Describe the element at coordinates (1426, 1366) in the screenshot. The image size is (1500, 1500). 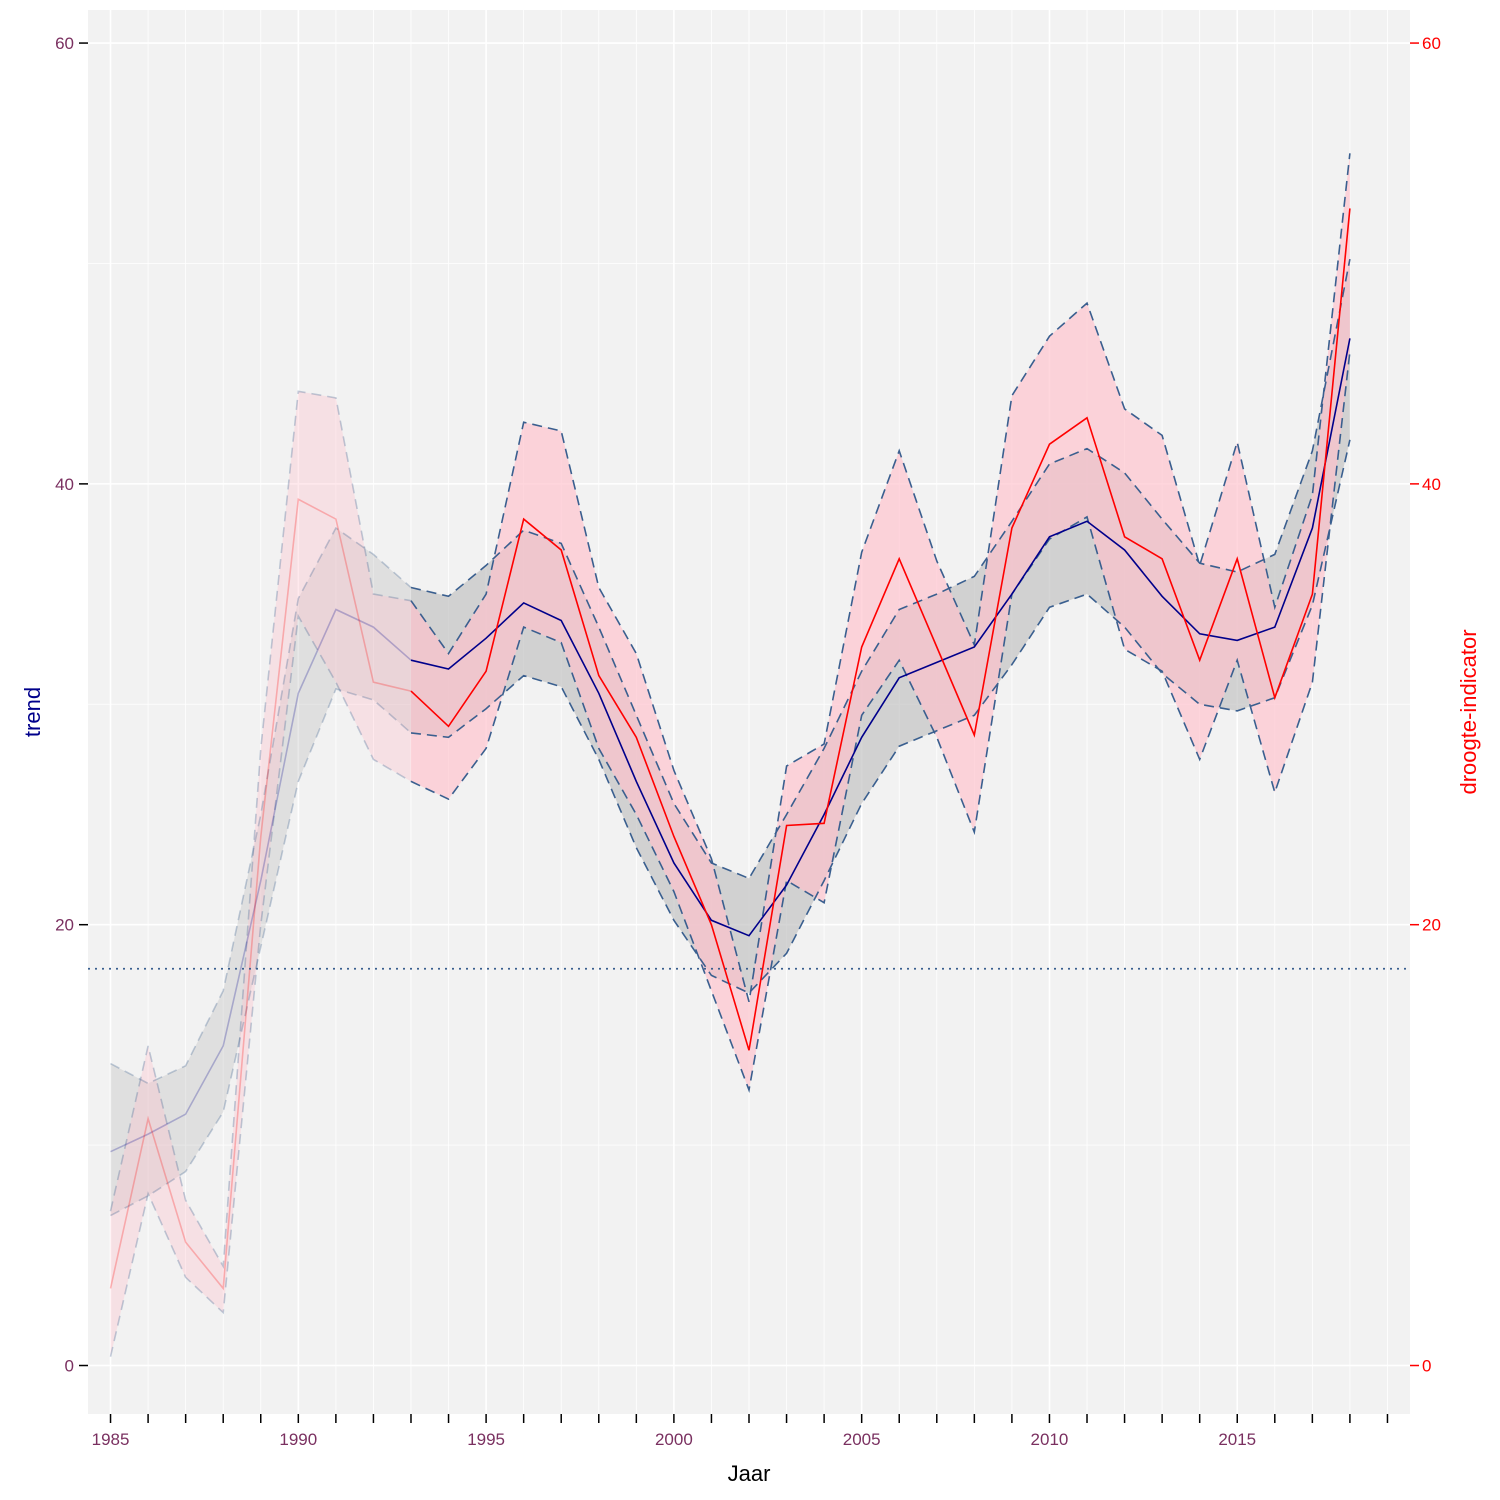
I see `y-tick-label-right: 0` at that location.